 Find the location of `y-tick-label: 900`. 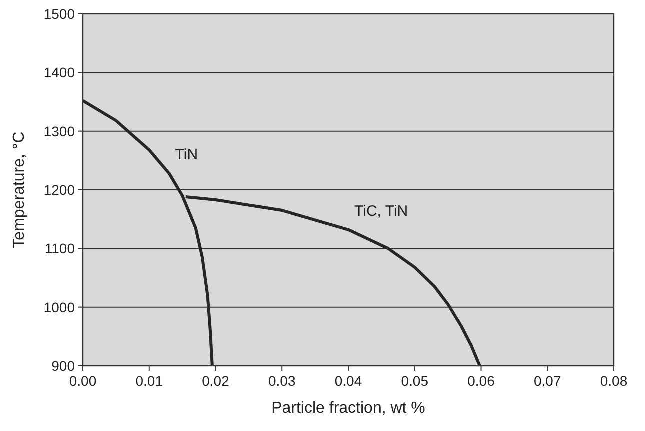

y-tick-label: 900 is located at coordinates (64, 366).